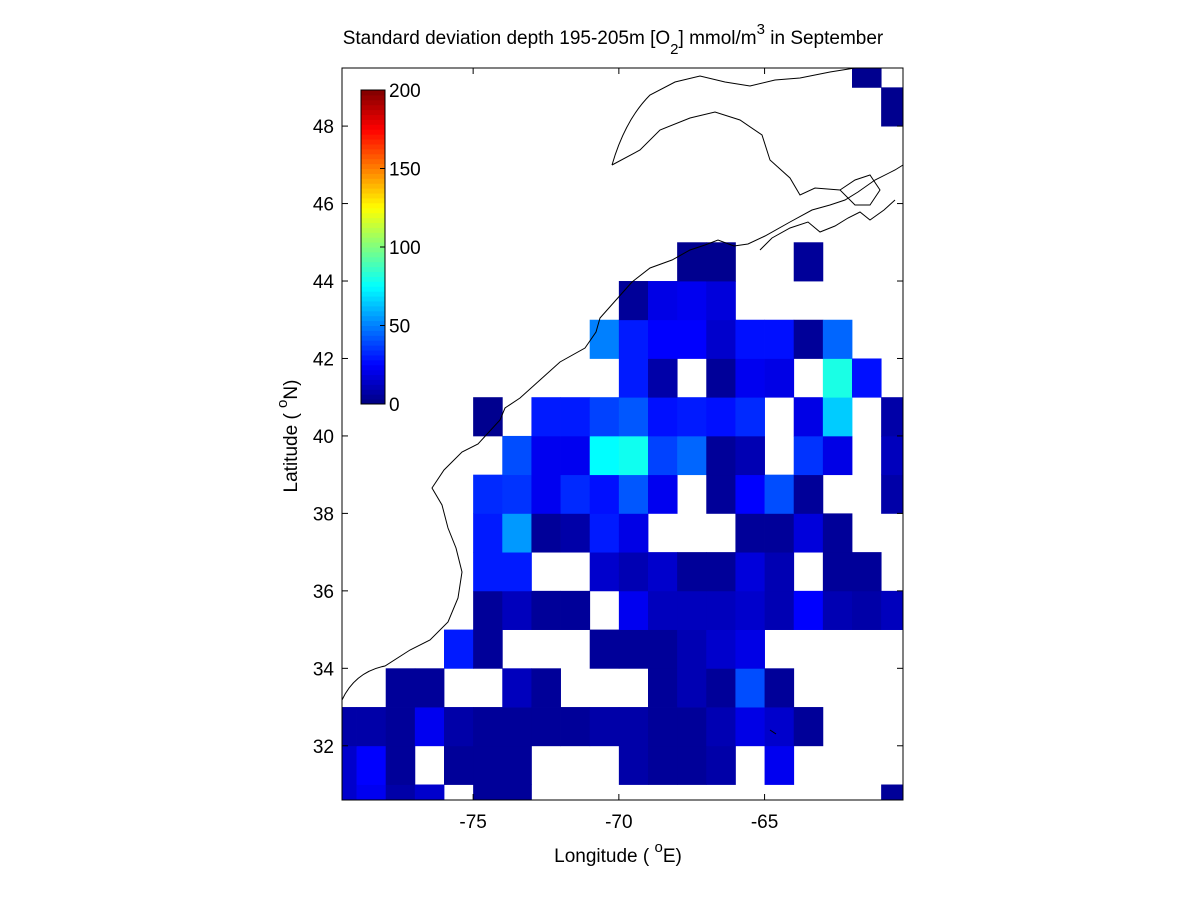  What do you see at coordinates (827, 225) in the screenshot?
I see `coast-nova-scotia` at bounding box center [827, 225].